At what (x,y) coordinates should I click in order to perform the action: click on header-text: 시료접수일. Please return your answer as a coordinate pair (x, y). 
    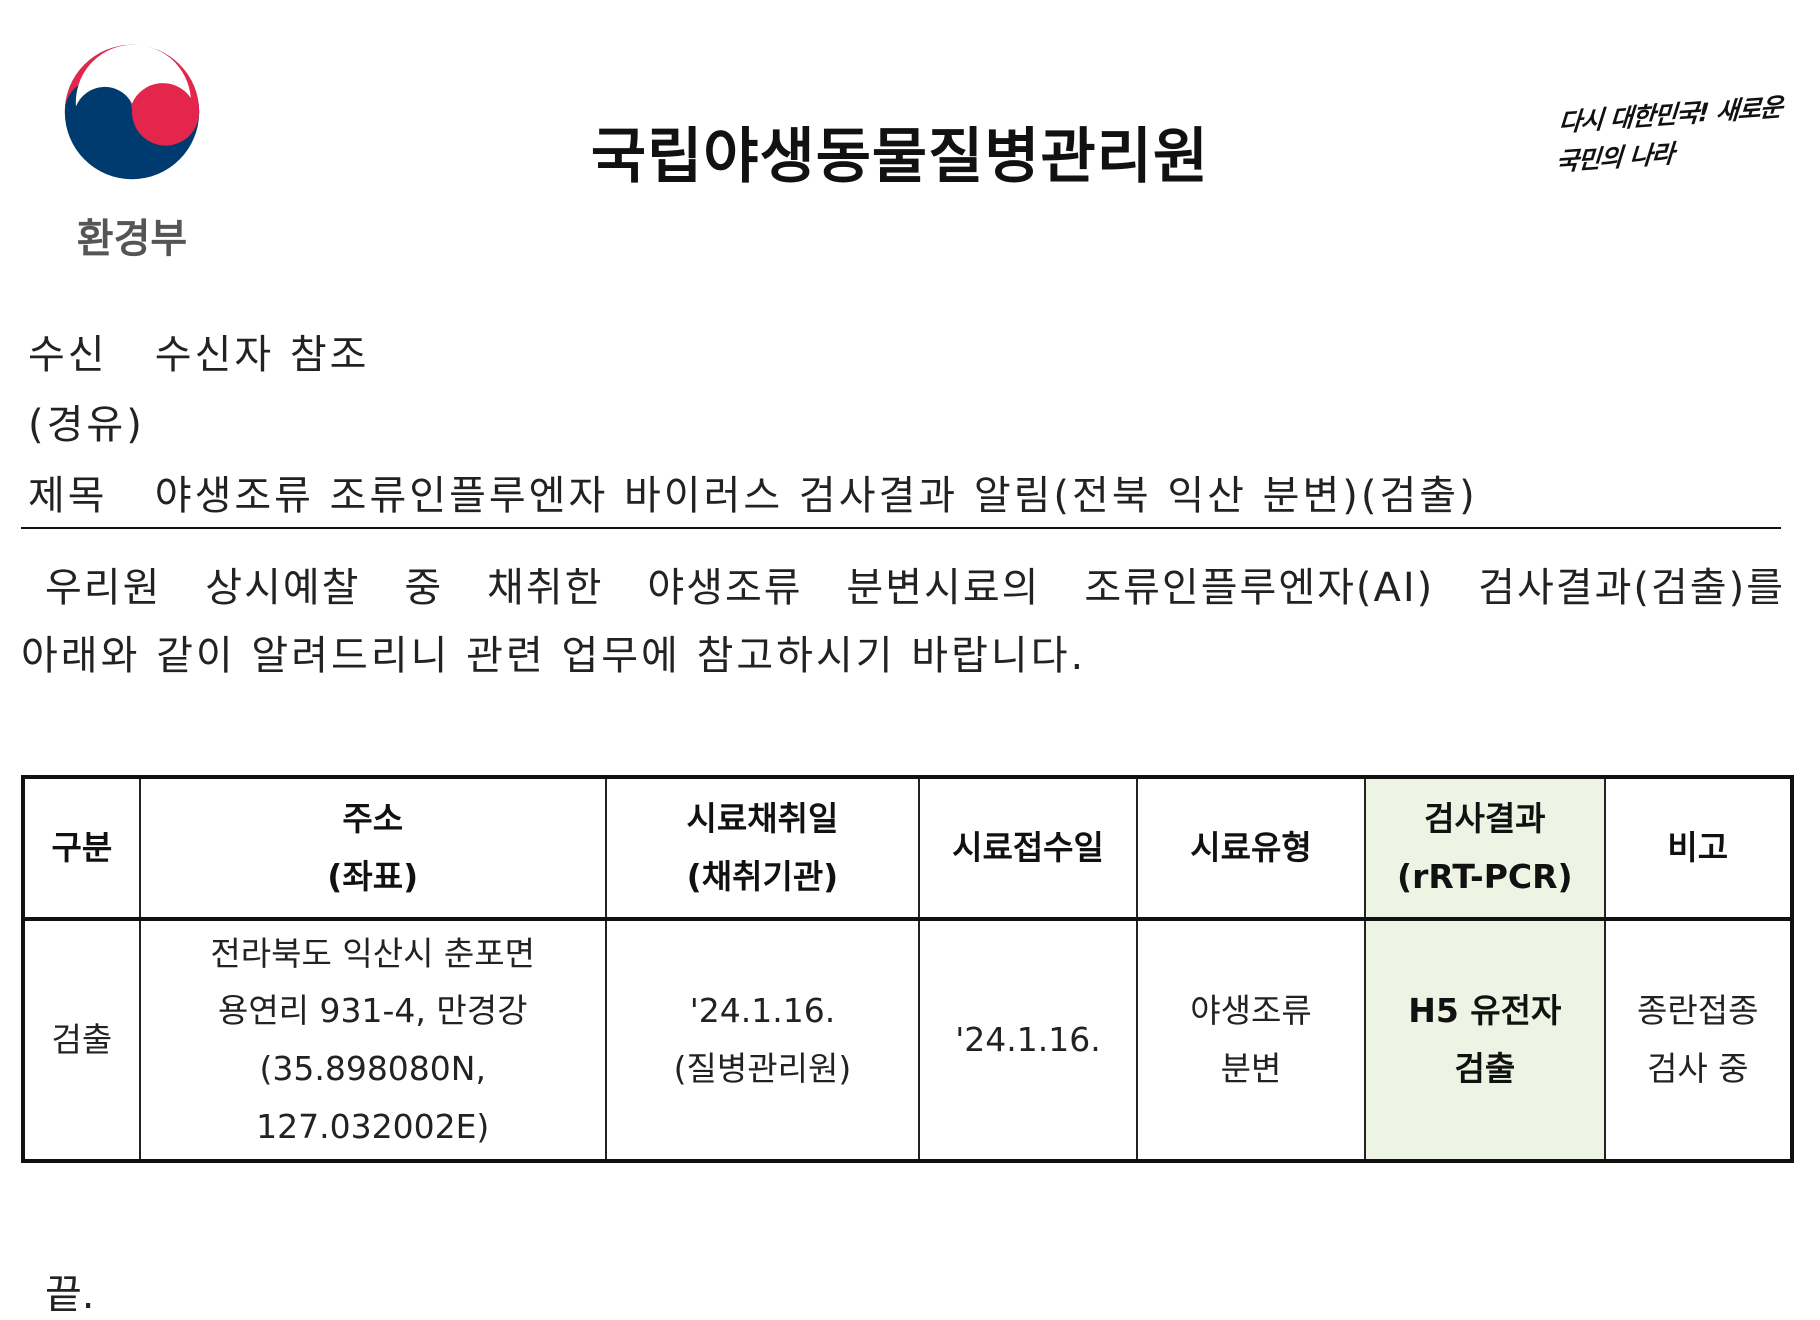
    Looking at the image, I should click on (1028, 848).